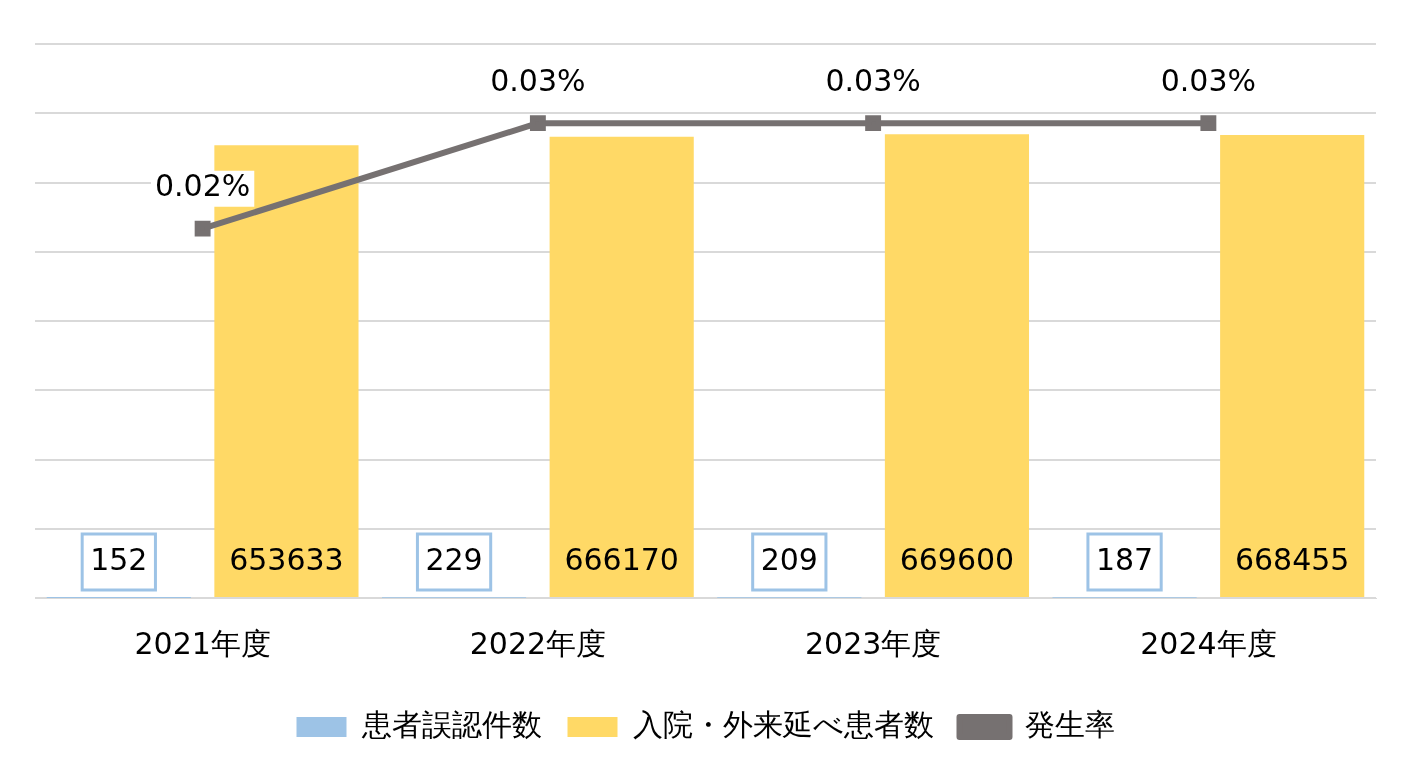 The width and height of the screenshot is (1410, 762). I want to click on x-tick-label: 2021年度, so click(202, 643).